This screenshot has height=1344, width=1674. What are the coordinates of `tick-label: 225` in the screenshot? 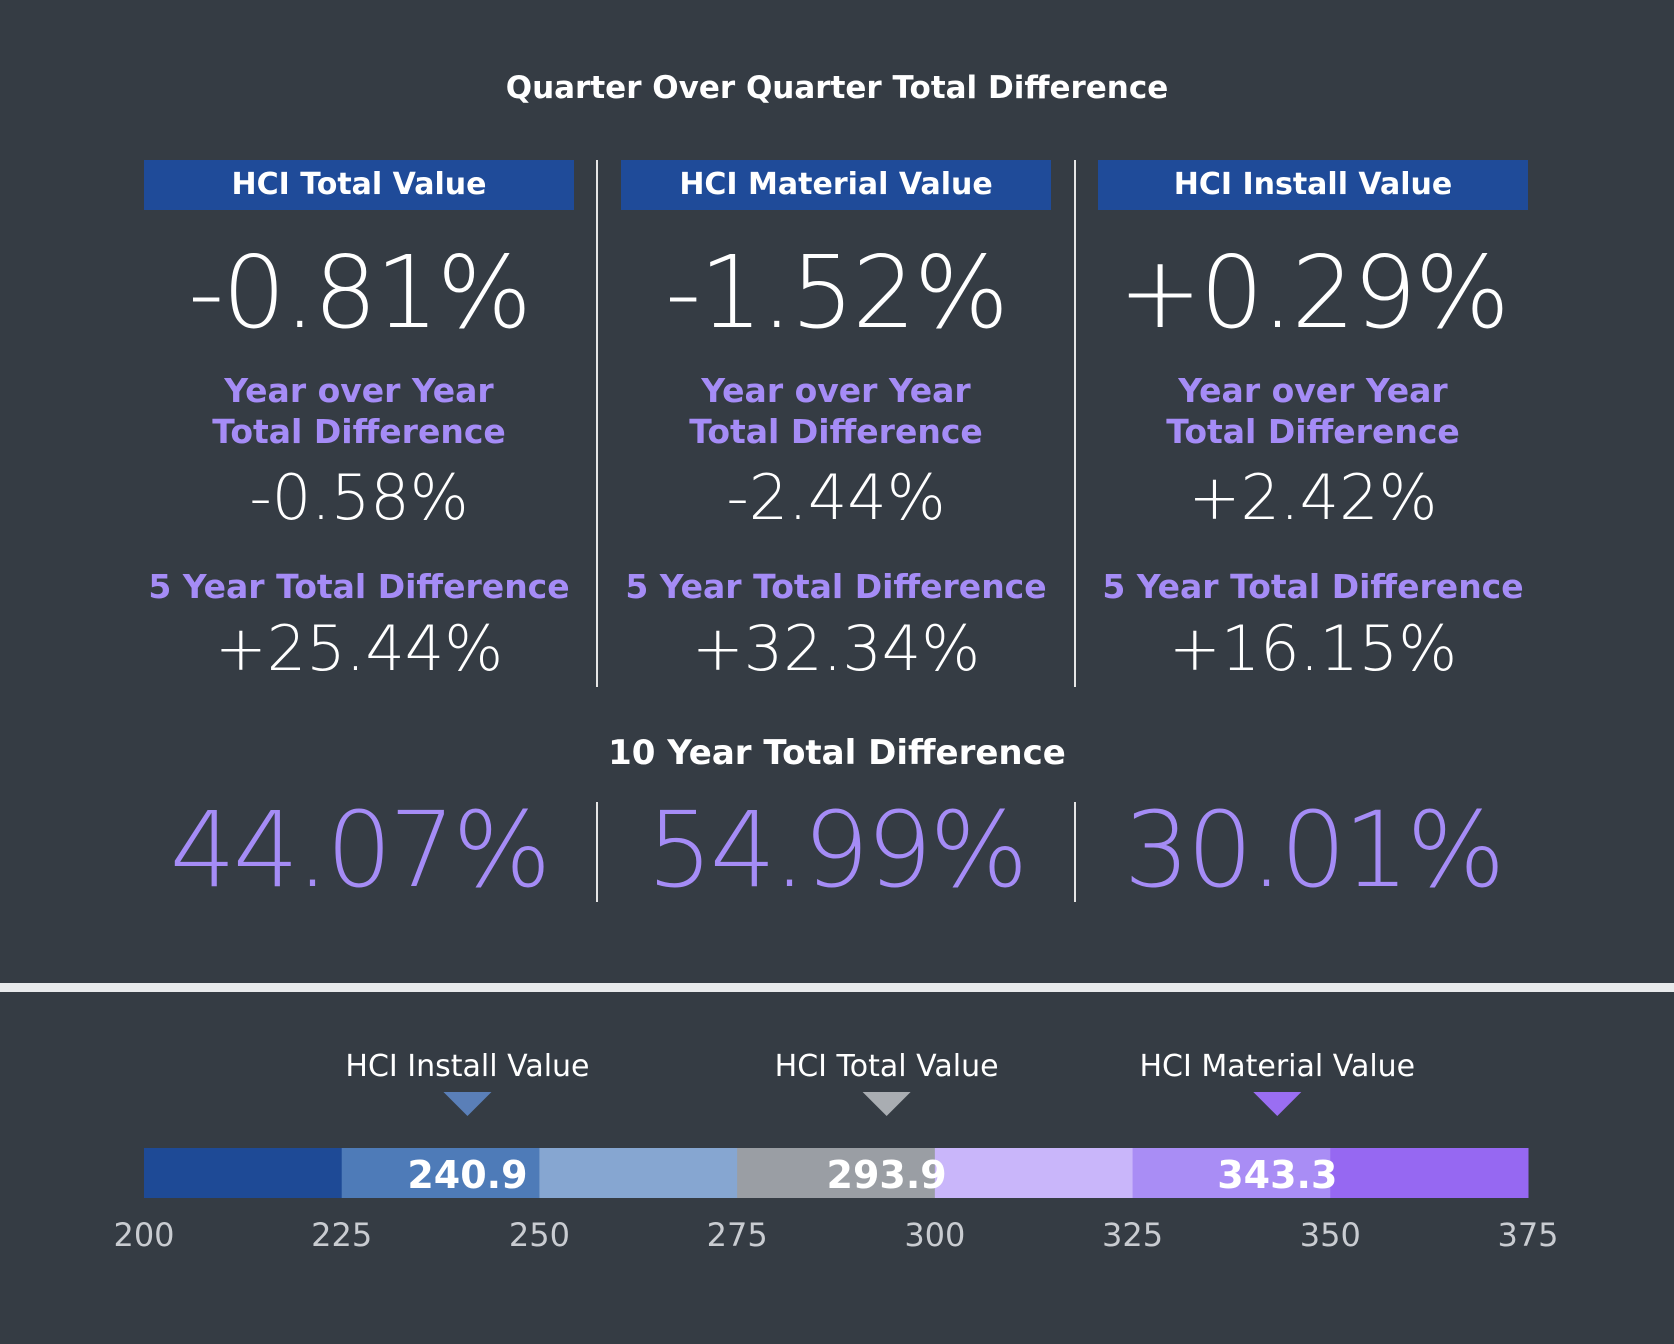 It's located at (341, 1235).